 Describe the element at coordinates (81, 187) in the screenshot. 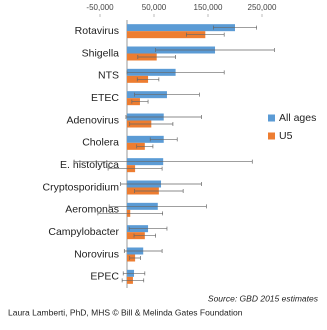

I see `category-label: Cryptosporidium` at that location.